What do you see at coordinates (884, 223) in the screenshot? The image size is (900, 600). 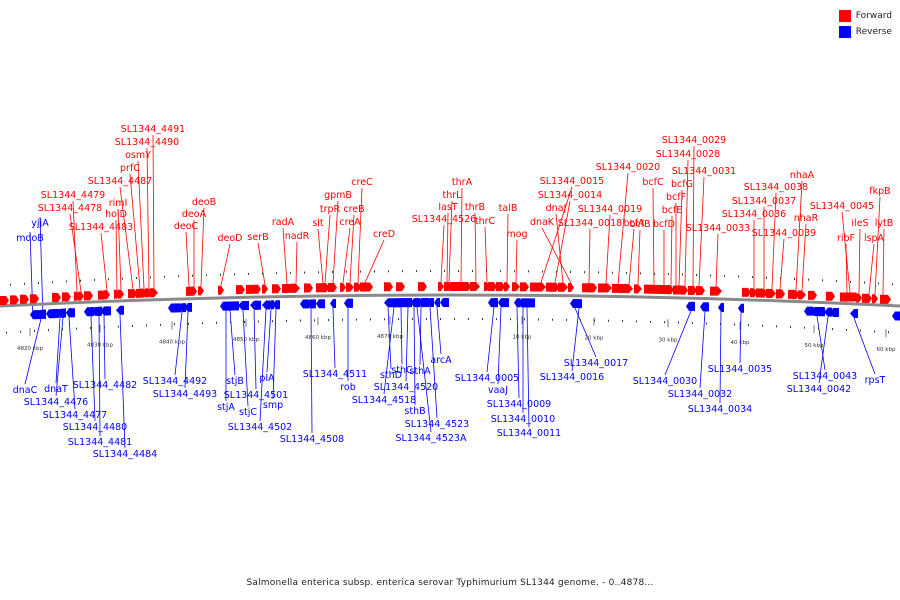 I see `forward-gene-label: lytB` at bounding box center [884, 223].